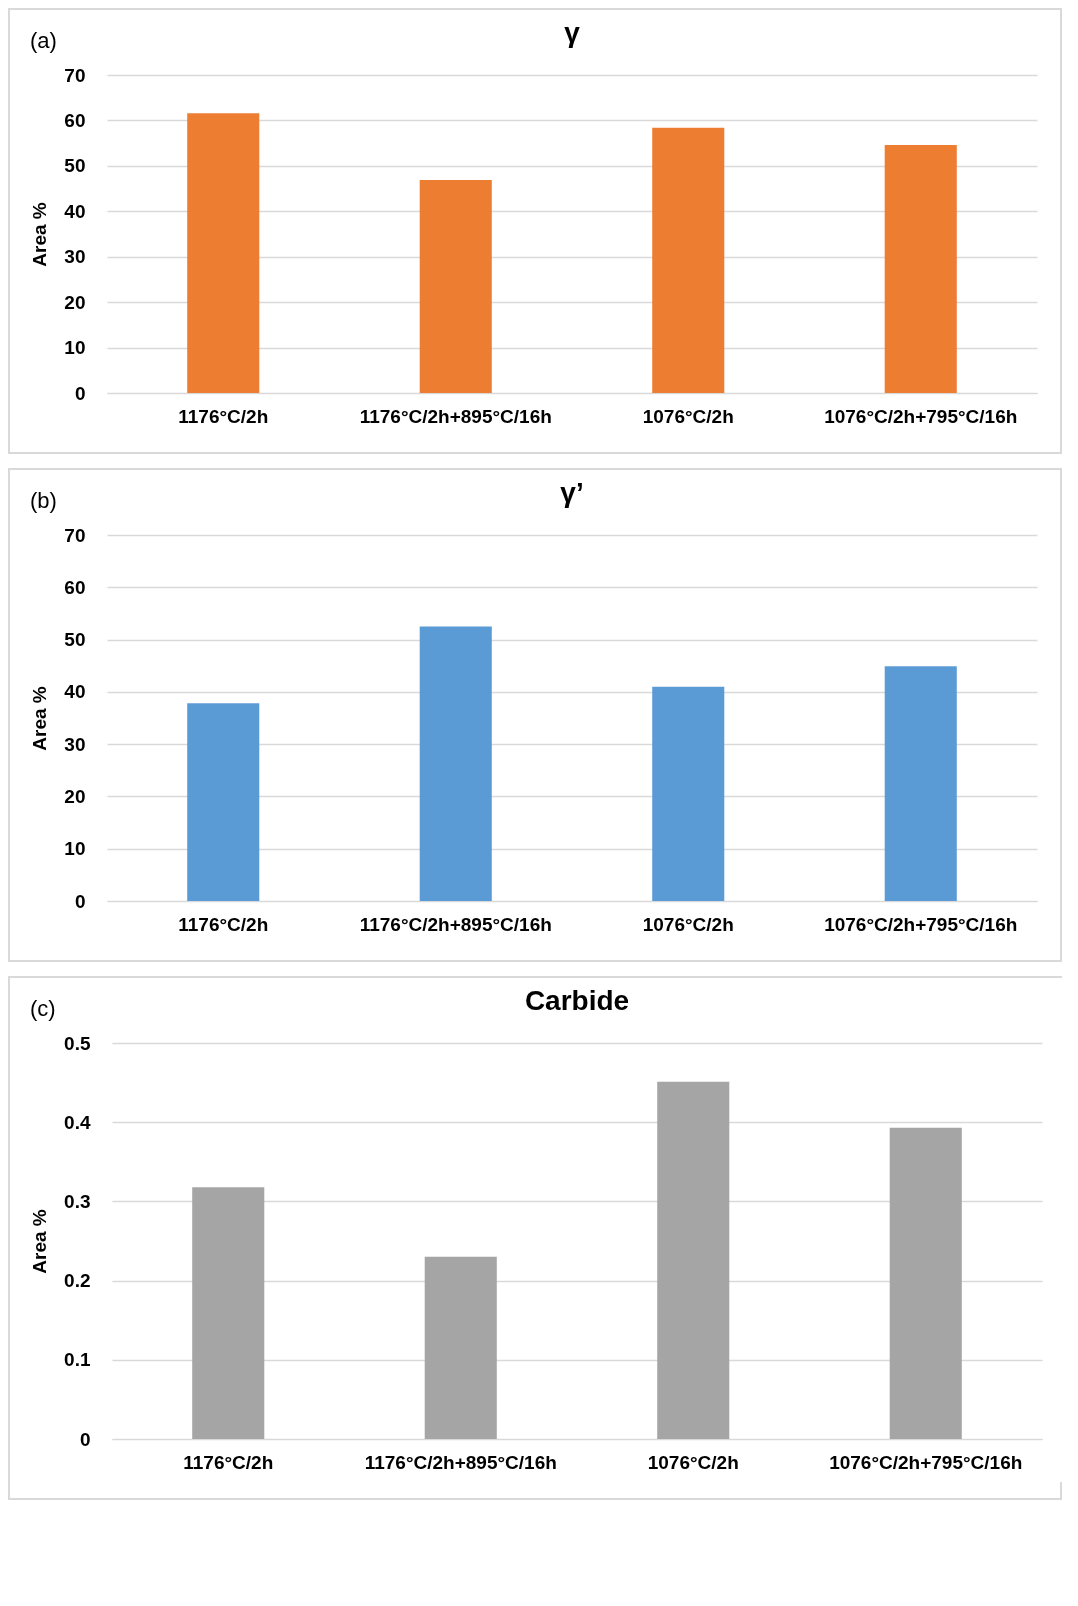 This screenshot has height=1606, width=1078. Describe the element at coordinates (43, 501) in the screenshot. I see `text: (b)` at that location.